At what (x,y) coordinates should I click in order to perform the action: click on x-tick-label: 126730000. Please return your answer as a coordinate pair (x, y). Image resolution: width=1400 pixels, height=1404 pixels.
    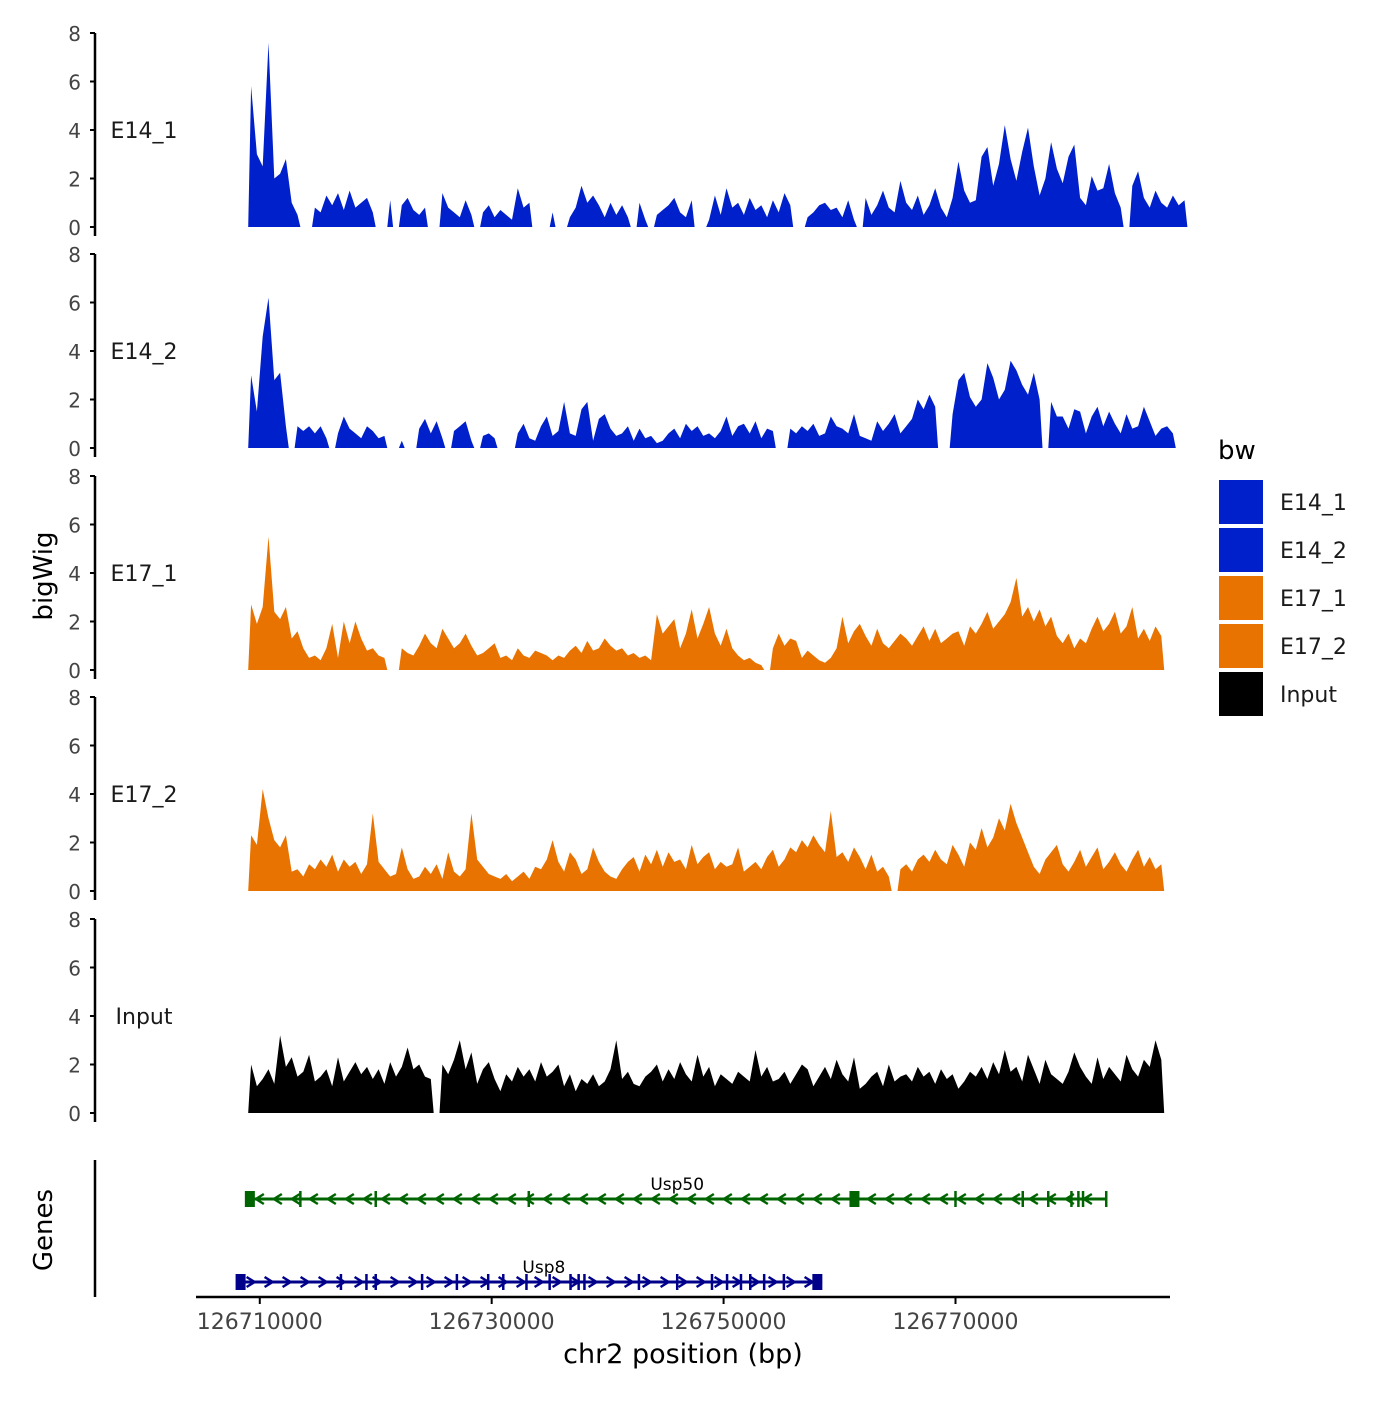
    Looking at the image, I should click on (492, 1322).